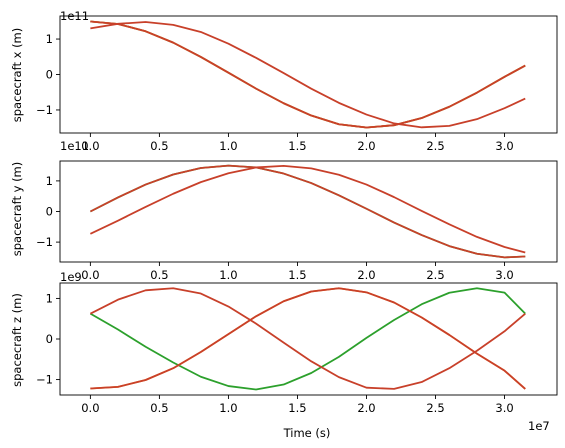 The image size is (565, 448). Describe the element at coordinates (539, 426) in the screenshot. I see `panel-3-x-offset-label: 1e7` at that location.